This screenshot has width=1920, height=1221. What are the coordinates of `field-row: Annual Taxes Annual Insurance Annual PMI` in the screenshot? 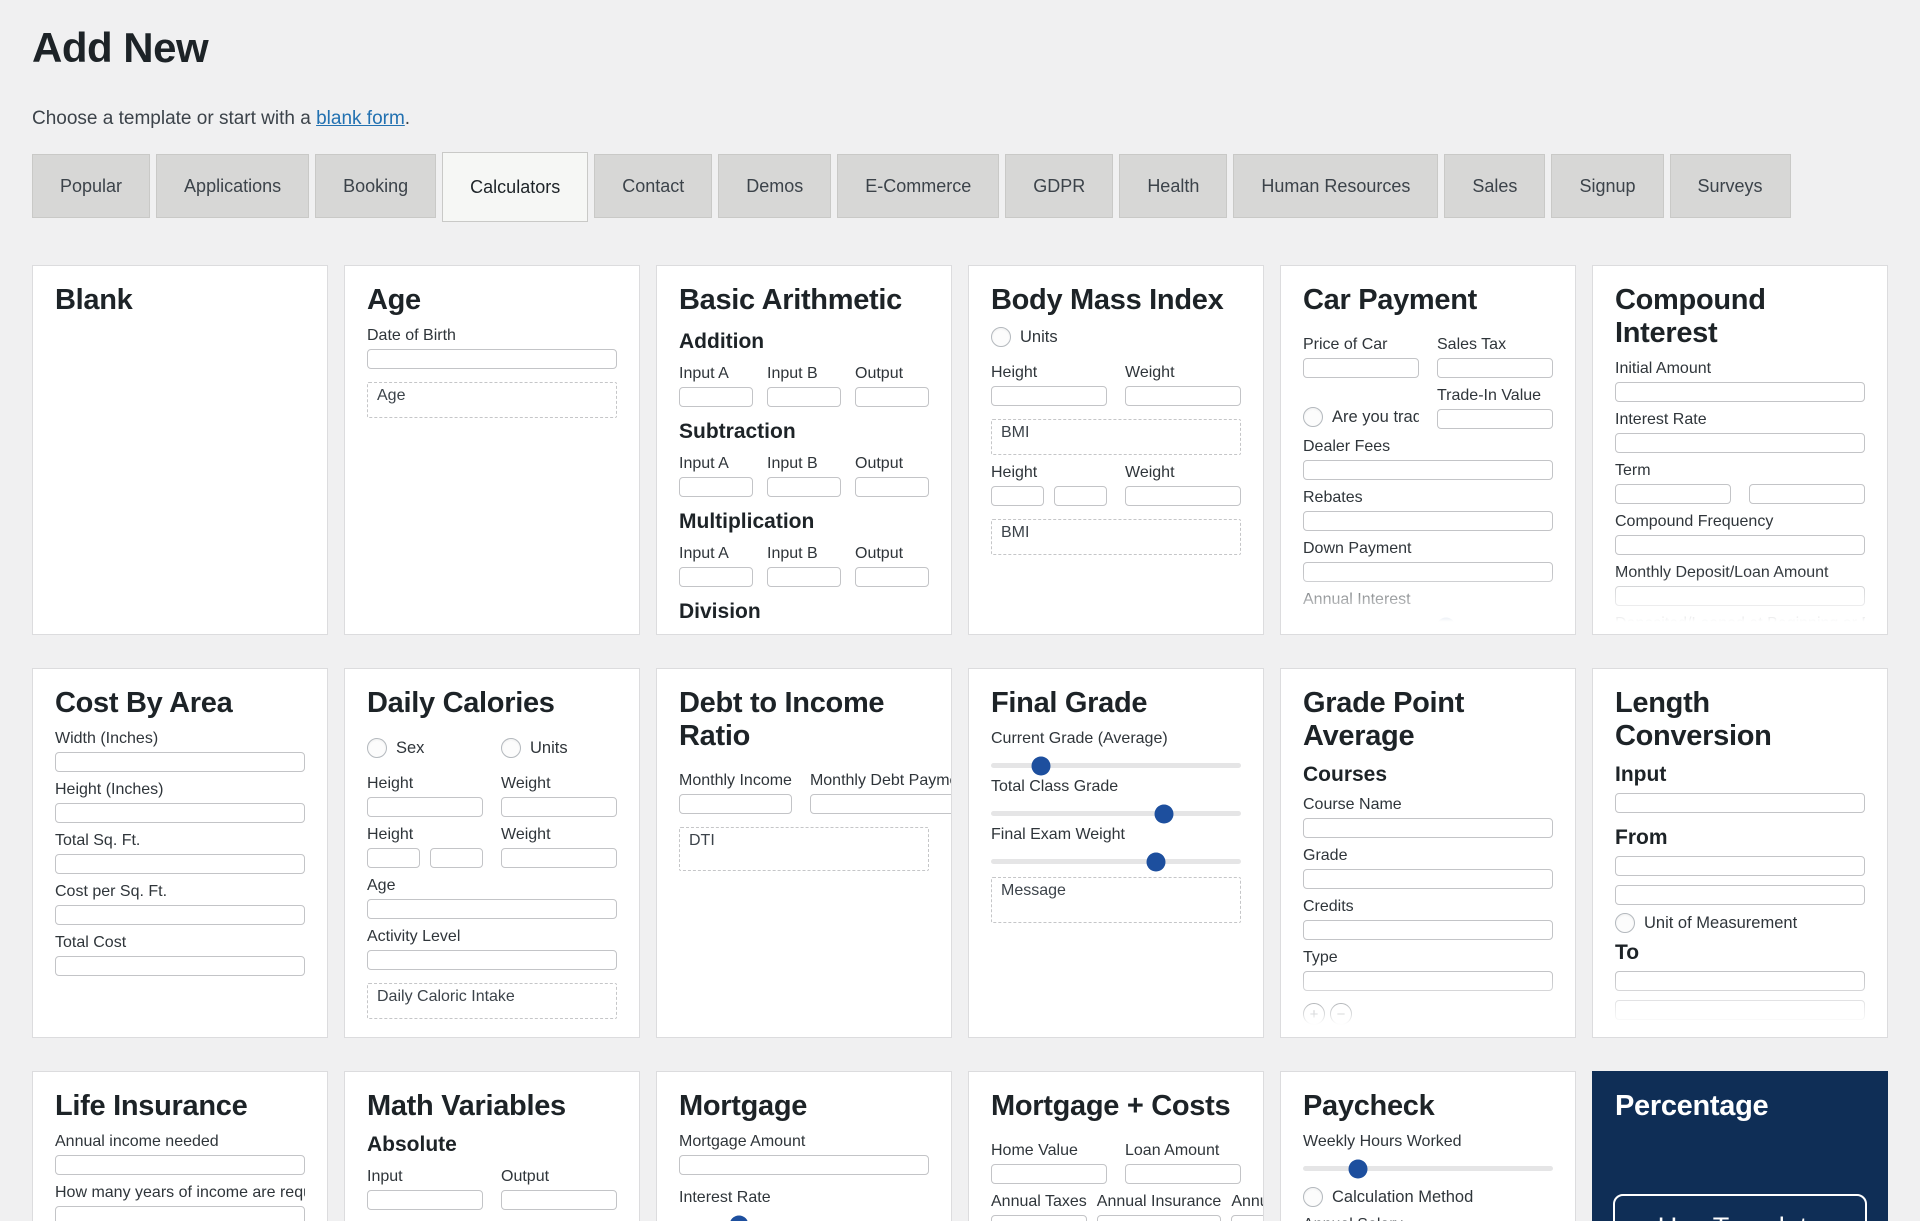 It's located at (1127, 1202).